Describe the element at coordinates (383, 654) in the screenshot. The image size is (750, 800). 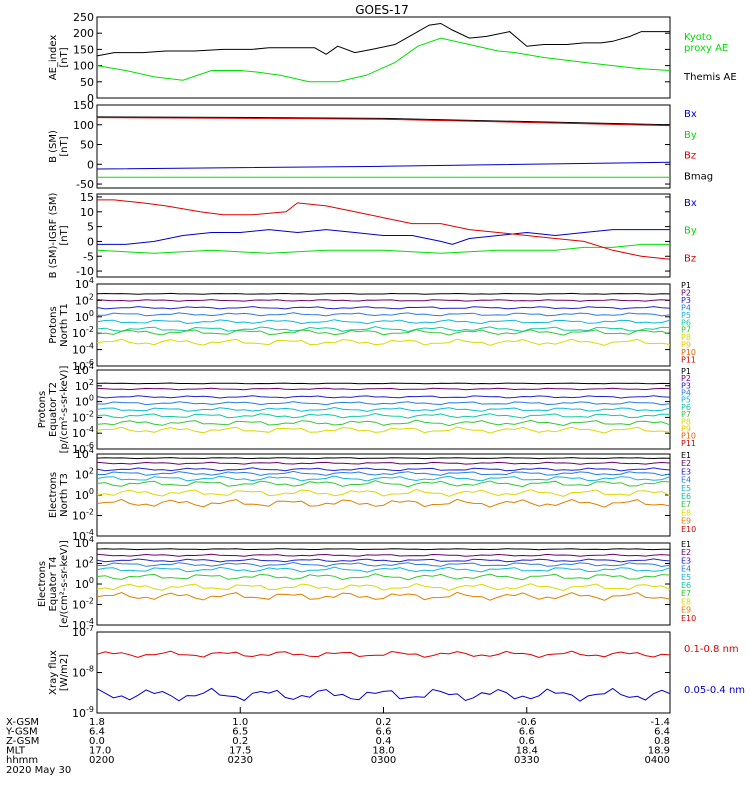
I see `series-line-0.1-0.8-nm` at that location.